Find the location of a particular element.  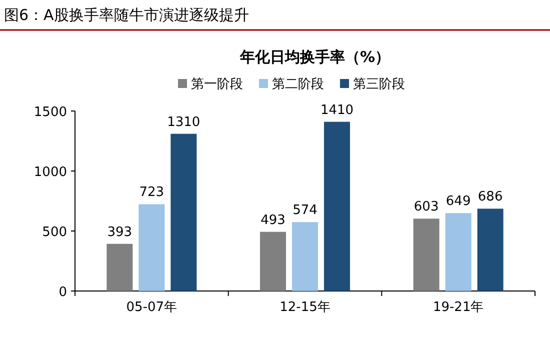

y-tick-label: 1000 is located at coordinates (50, 172).